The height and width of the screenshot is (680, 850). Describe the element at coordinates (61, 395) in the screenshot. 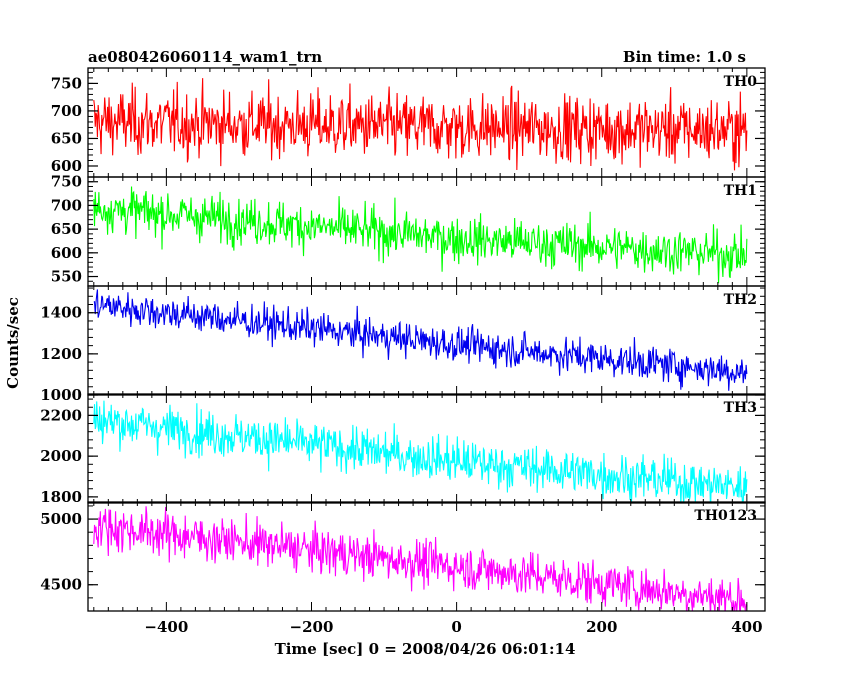

I see `y-tick-label: 1000` at that location.